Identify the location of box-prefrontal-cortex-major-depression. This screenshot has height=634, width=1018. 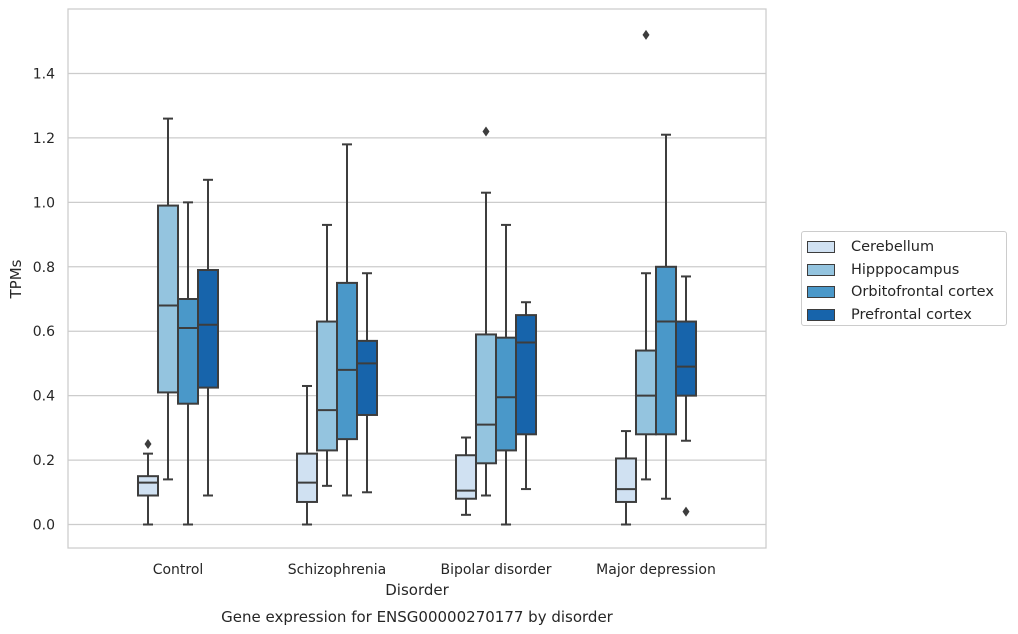
(686, 396).